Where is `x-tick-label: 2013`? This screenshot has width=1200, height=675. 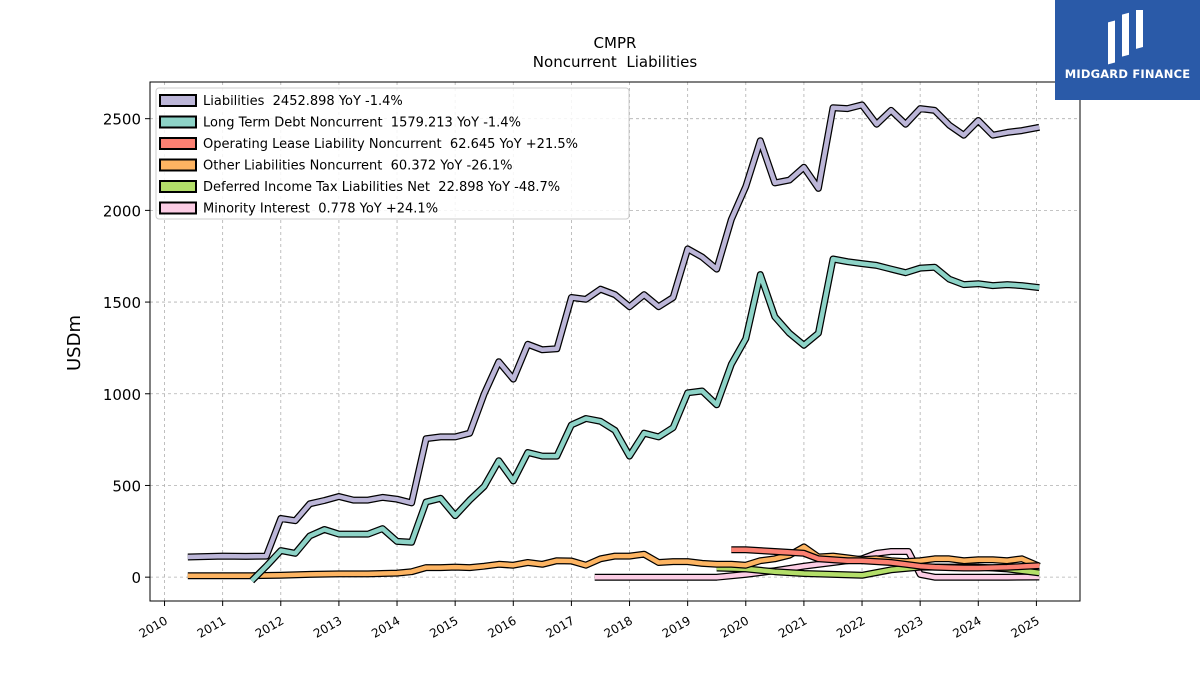
x-tick-label: 2013 is located at coordinates (327, 626).